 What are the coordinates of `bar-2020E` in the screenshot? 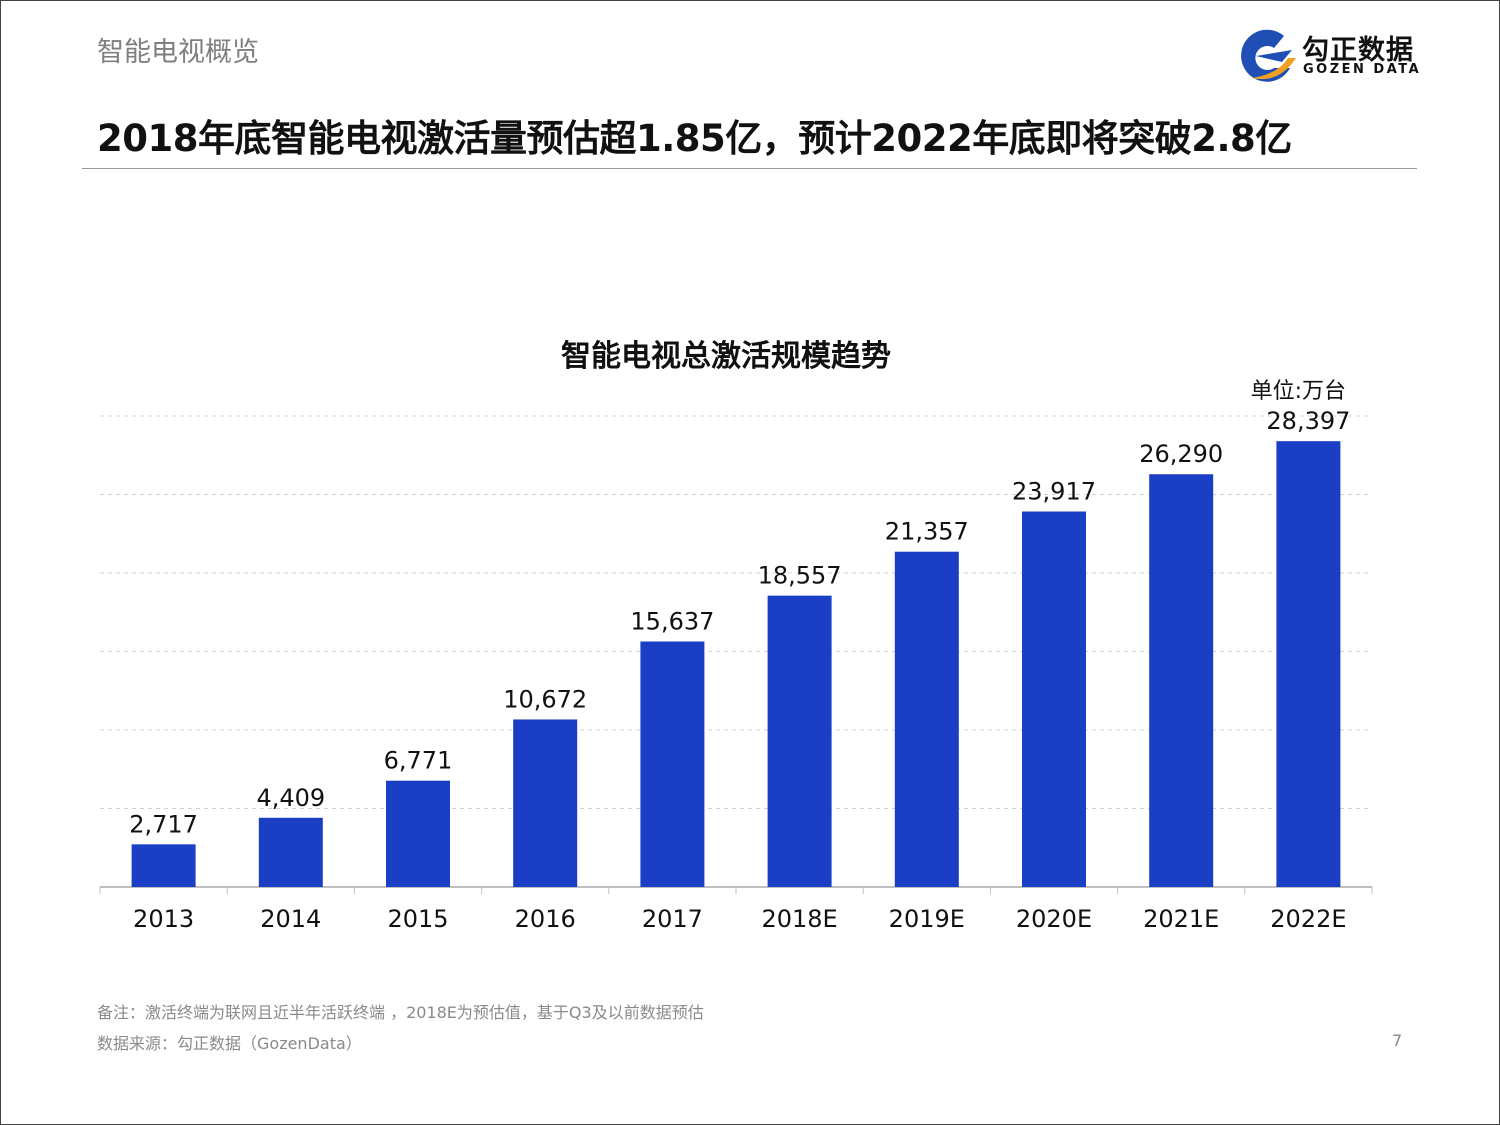 It's located at (1054, 699).